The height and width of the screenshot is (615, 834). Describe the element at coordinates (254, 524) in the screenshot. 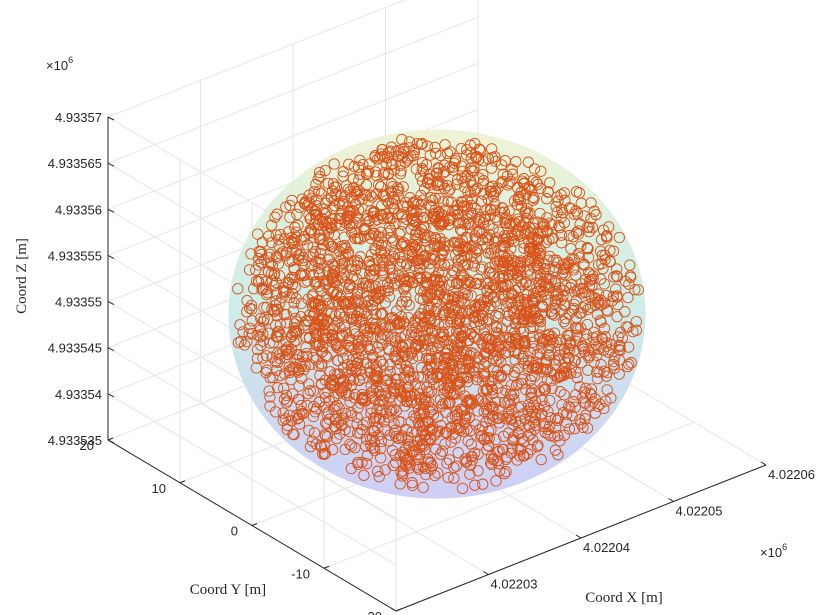

I see `y-tick` at that location.